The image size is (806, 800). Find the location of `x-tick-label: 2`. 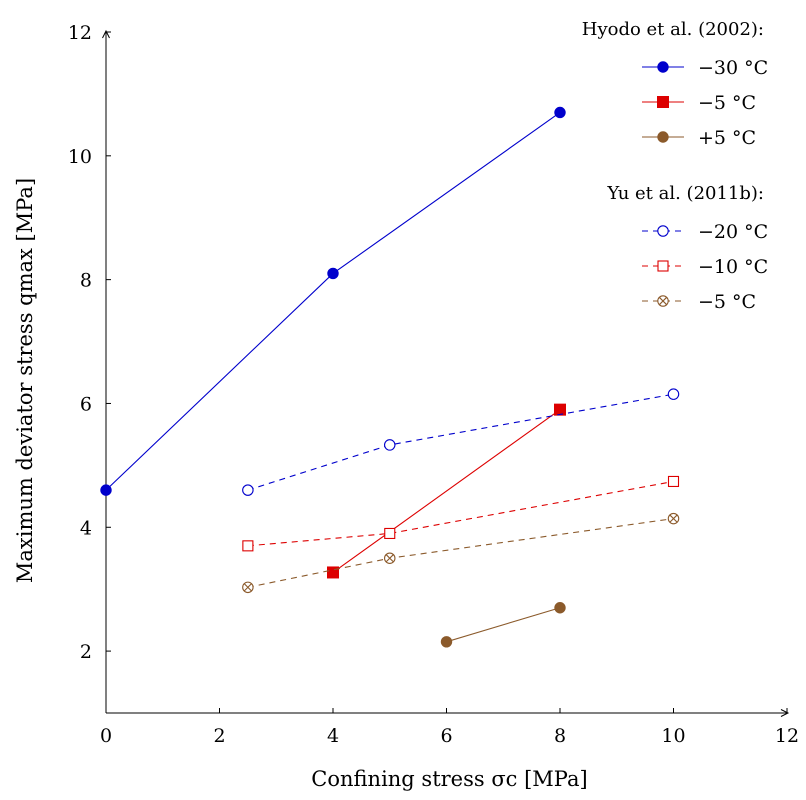

x-tick-label: 2 is located at coordinates (219, 736).